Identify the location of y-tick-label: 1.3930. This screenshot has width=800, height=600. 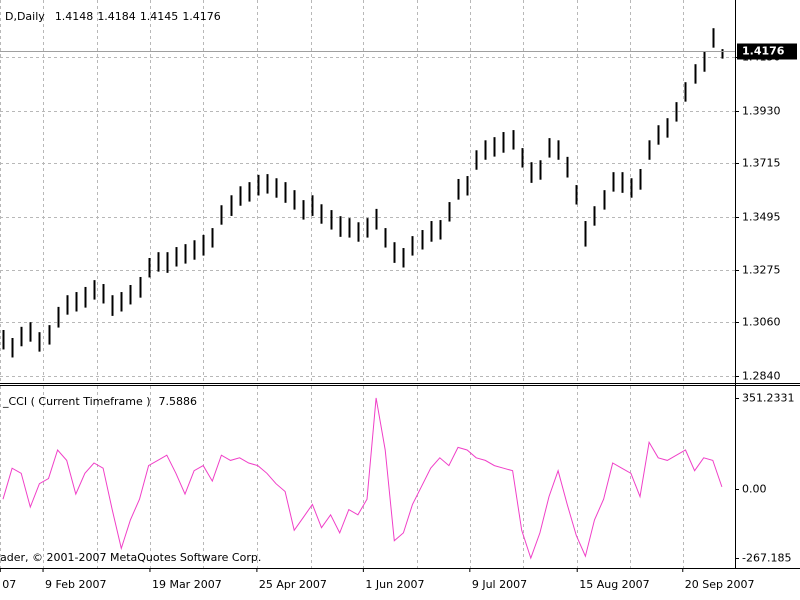
(761, 111).